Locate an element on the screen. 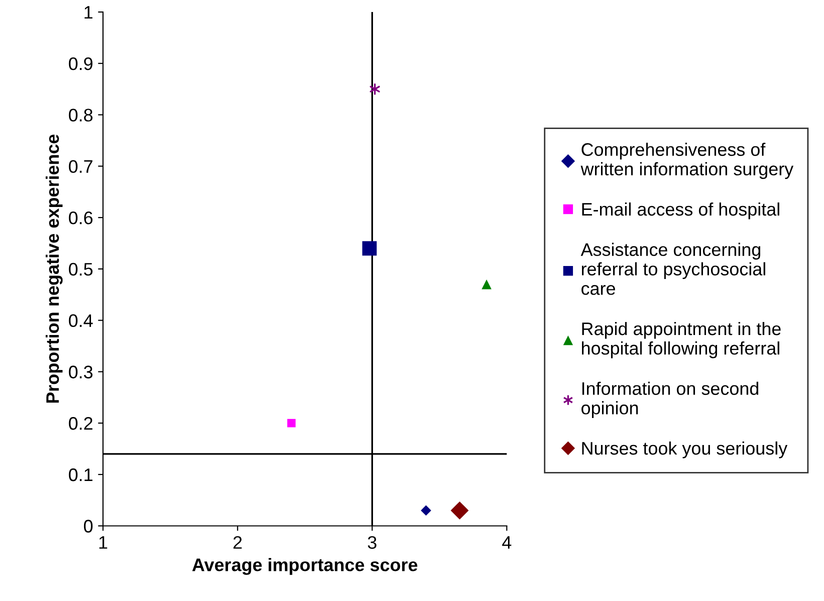 The image size is (824, 601). y-tick-label: 0.5 is located at coordinates (80, 269).